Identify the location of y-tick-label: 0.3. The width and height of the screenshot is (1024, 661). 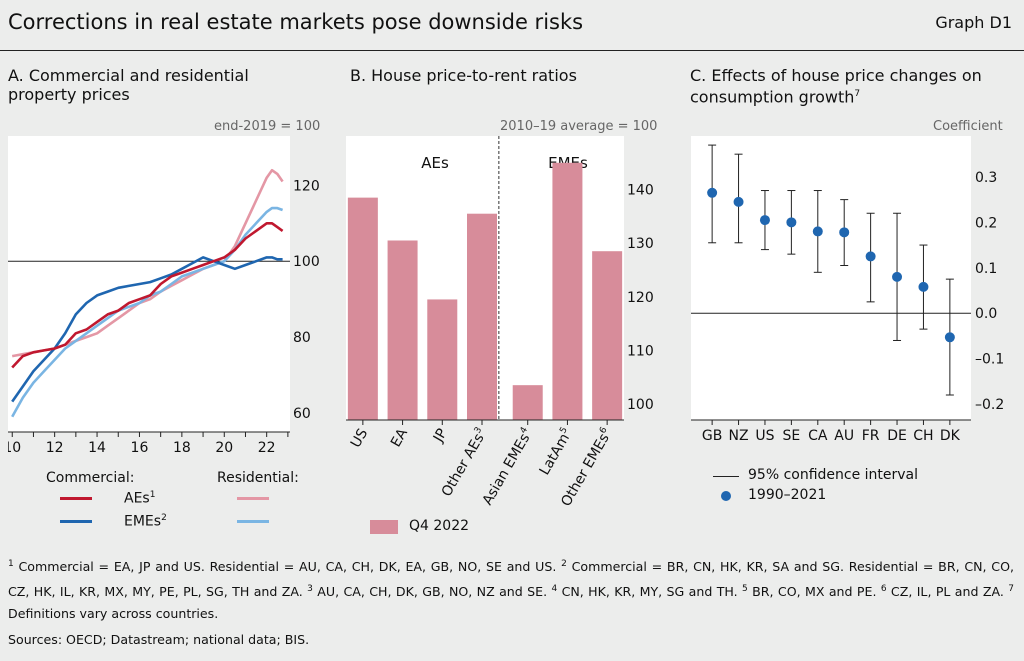
(986, 178).